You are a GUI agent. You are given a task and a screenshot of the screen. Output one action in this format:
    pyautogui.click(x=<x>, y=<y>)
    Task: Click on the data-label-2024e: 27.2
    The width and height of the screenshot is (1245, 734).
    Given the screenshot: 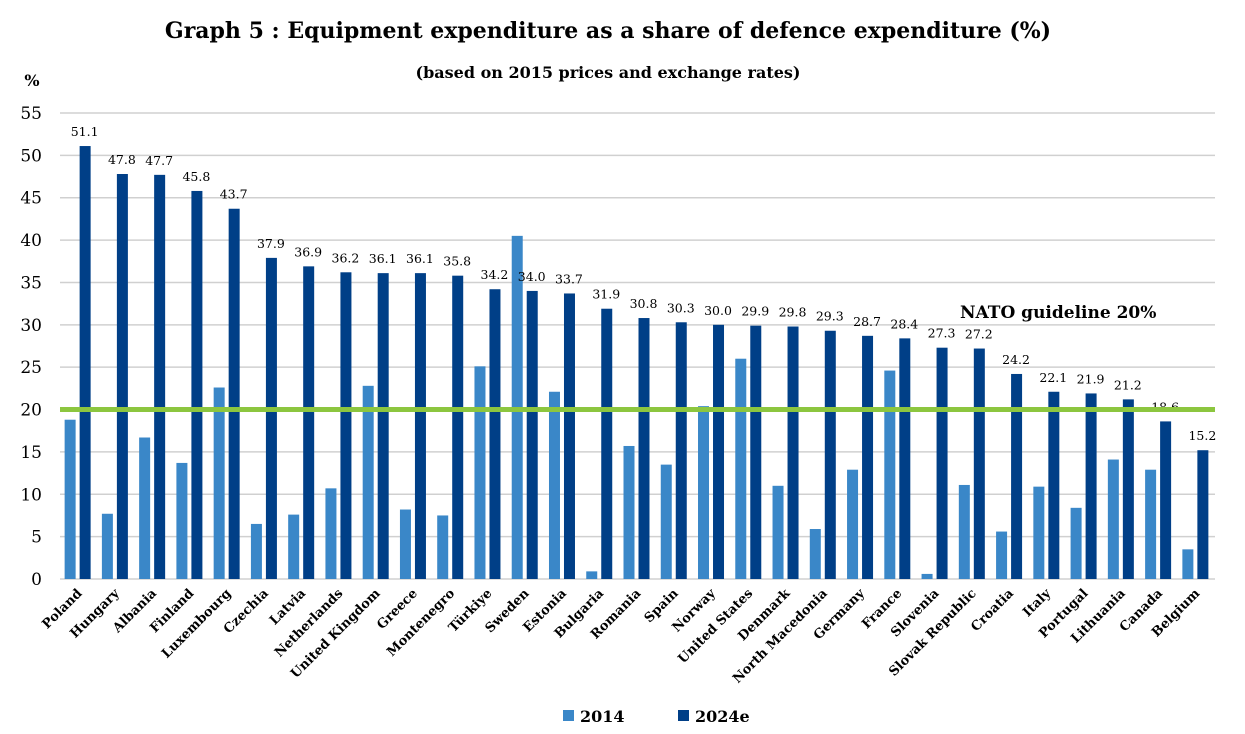 What is the action you would take?
    pyautogui.click(x=979, y=334)
    